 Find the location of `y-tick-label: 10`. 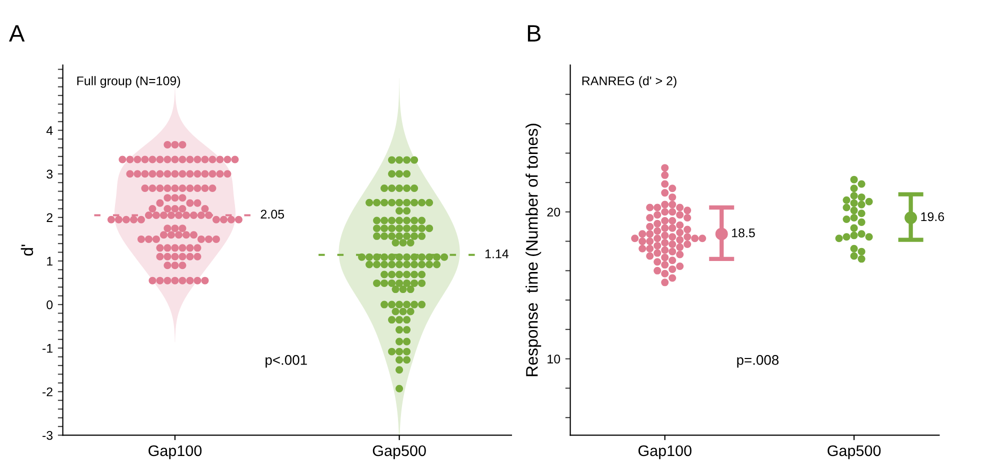

y-tick-label: 10 is located at coordinates (554, 359).